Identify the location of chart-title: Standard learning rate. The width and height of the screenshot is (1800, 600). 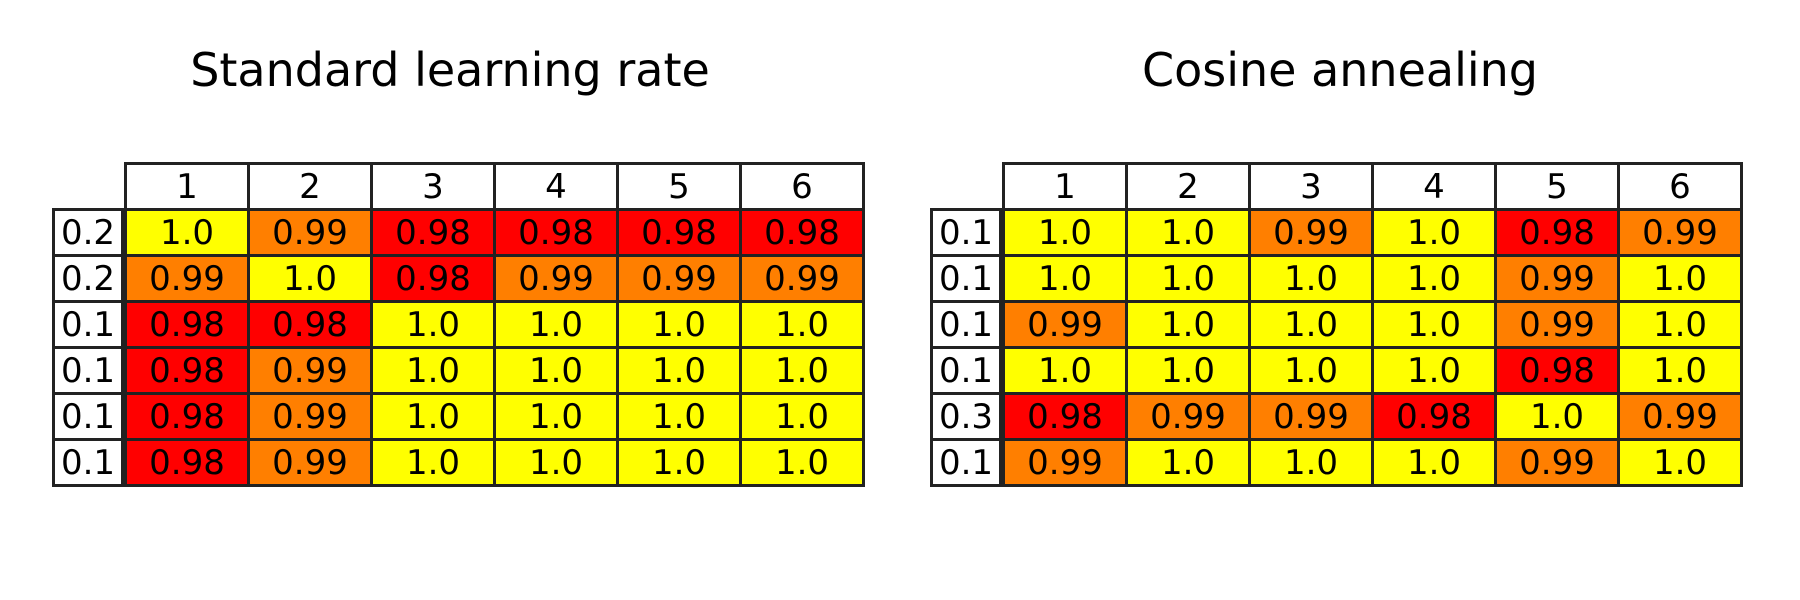
(450, 70).